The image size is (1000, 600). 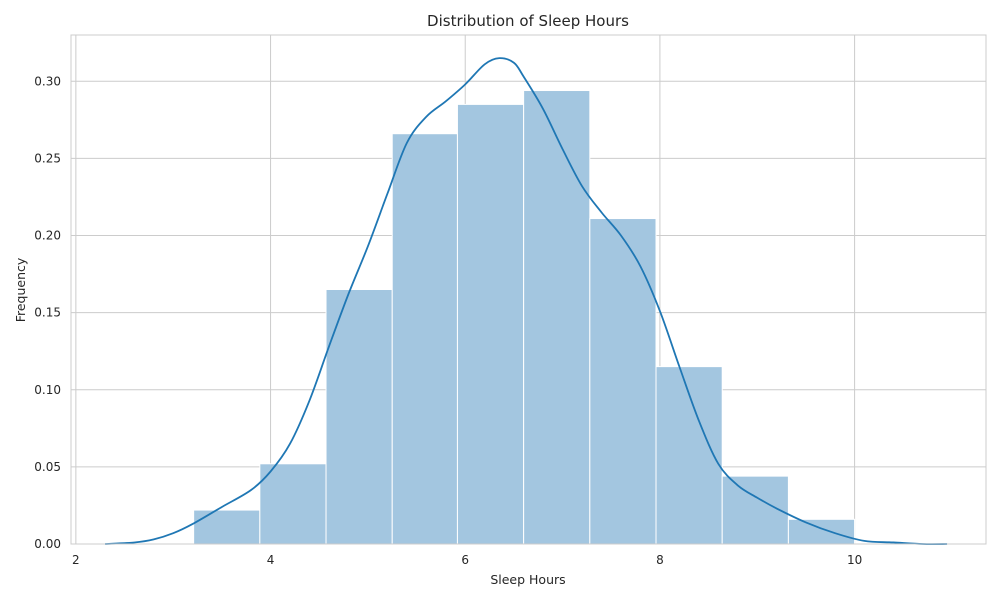 What do you see at coordinates (854, 560) in the screenshot?
I see `x-tick-label: 10` at bounding box center [854, 560].